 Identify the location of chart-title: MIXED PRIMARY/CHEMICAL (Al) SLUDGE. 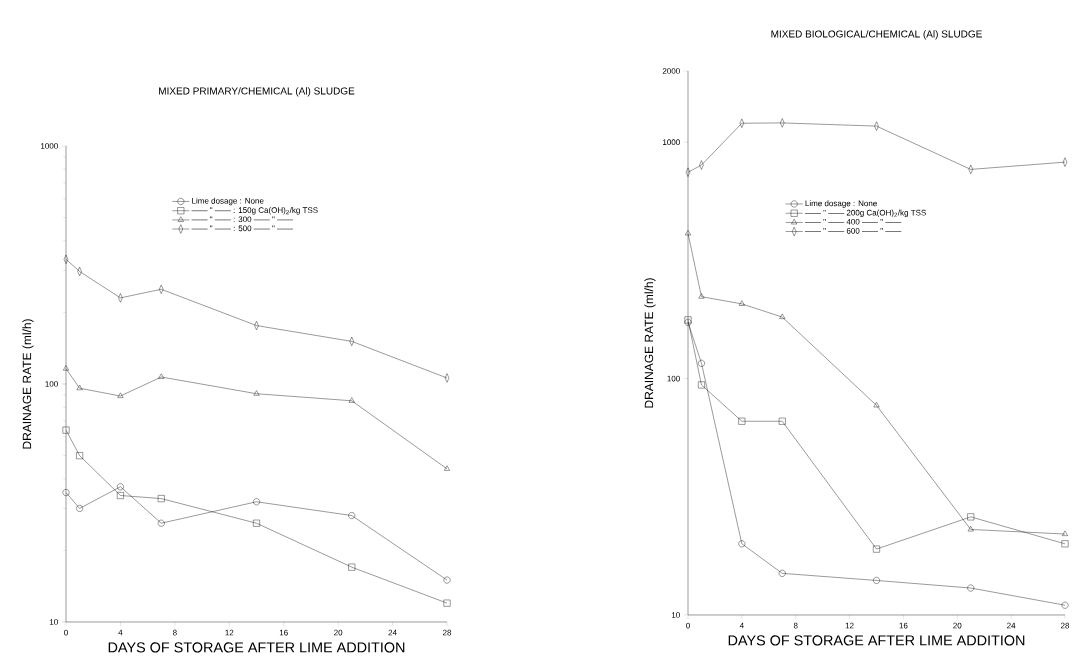
(257, 92).